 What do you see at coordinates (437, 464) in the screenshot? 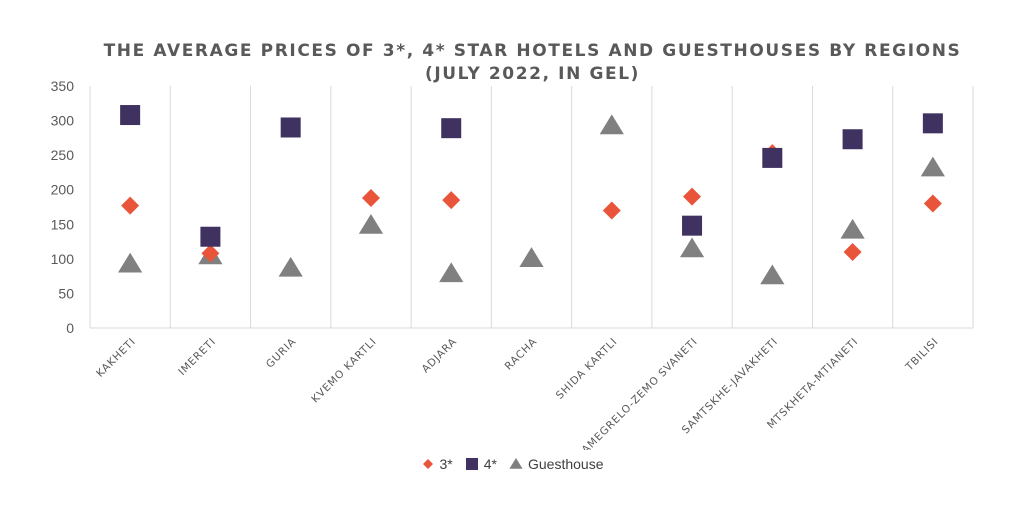
I see `legend-item: 3*` at bounding box center [437, 464].